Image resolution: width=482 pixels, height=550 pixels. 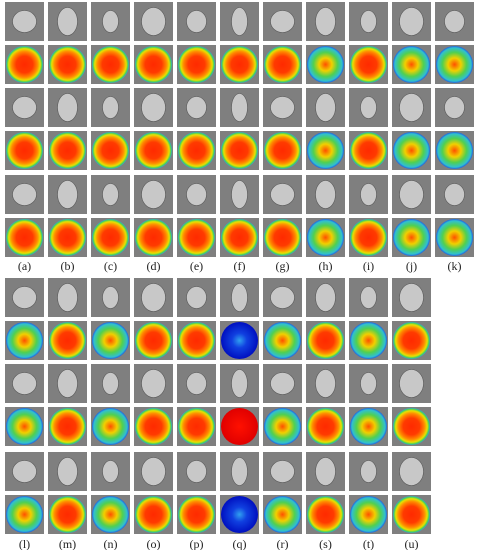 What do you see at coordinates (283, 266) in the screenshot?
I see `panel-label: (g)` at bounding box center [283, 266].